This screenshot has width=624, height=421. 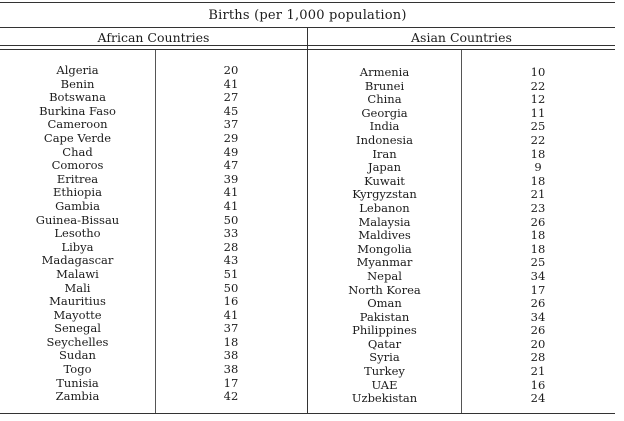 What do you see at coordinates (231, 396) in the screenshot?
I see `birth-rate-cell: 42` at bounding box center [231, 396].